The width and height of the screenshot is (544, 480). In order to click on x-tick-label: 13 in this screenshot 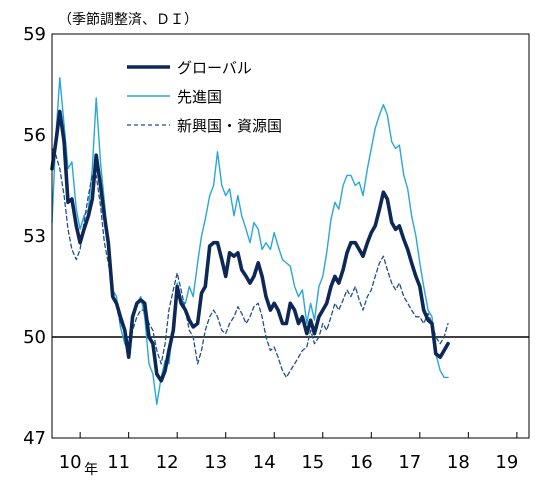, I will do `click(215, 462)`.